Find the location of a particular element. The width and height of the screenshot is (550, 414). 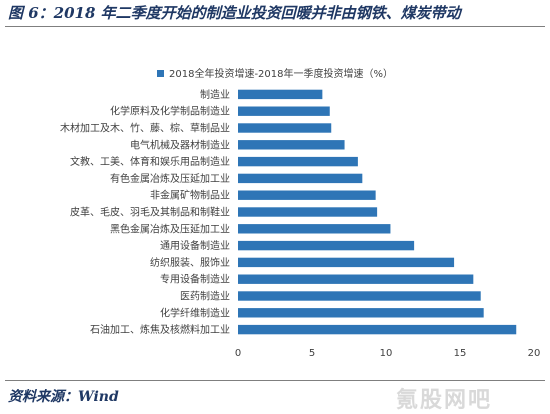

category-label: 纺织服装、服饰业 is located at coordinates (190, 262).